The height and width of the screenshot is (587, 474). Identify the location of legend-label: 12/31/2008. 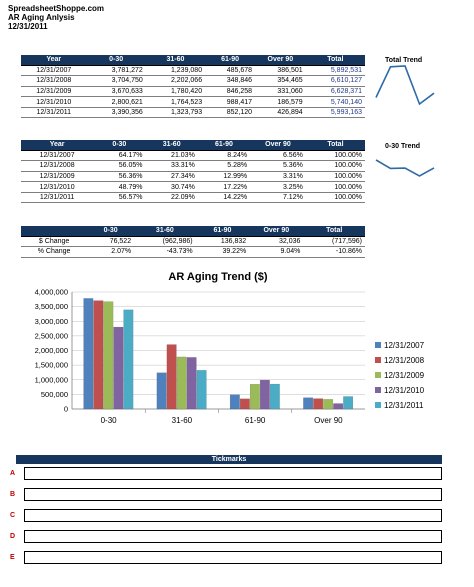
(404, 360).